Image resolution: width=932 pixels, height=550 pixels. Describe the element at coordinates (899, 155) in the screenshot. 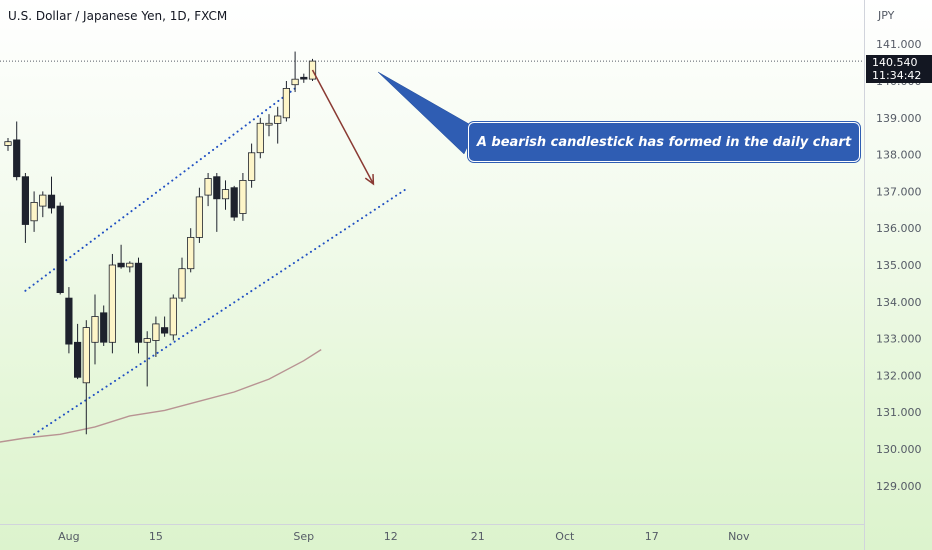

I see `price-tick-label: 138.000` at that location.